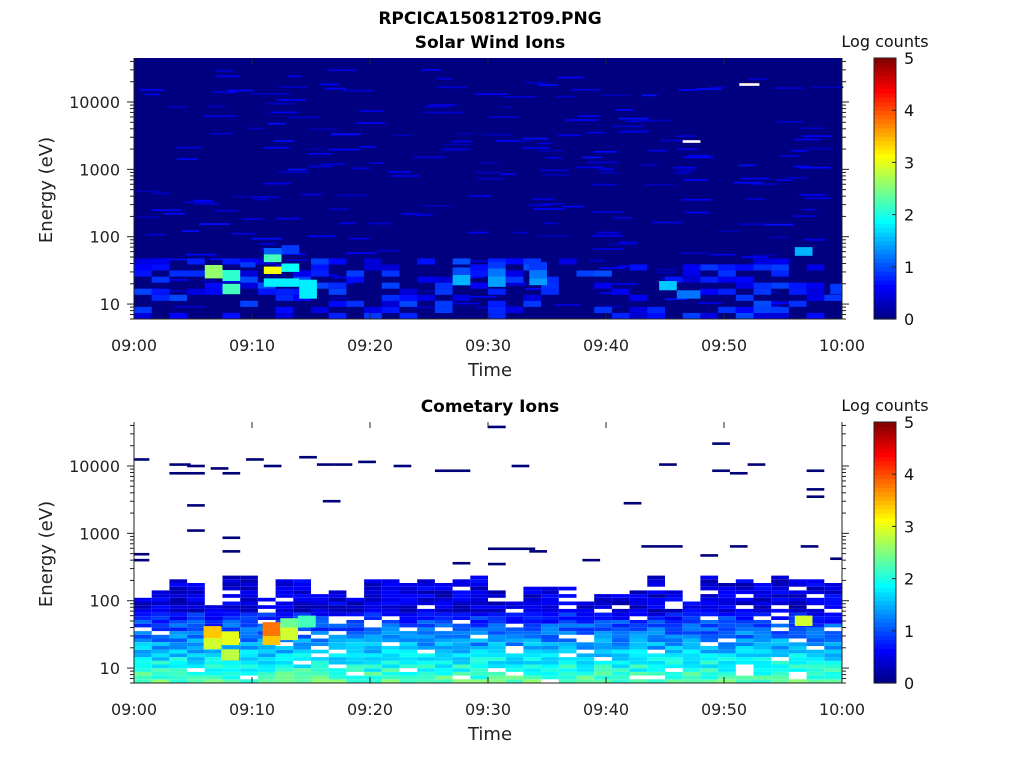 The image size is (1024, 768). I want to click on y-tick-label: 1000, so click(99, 533).